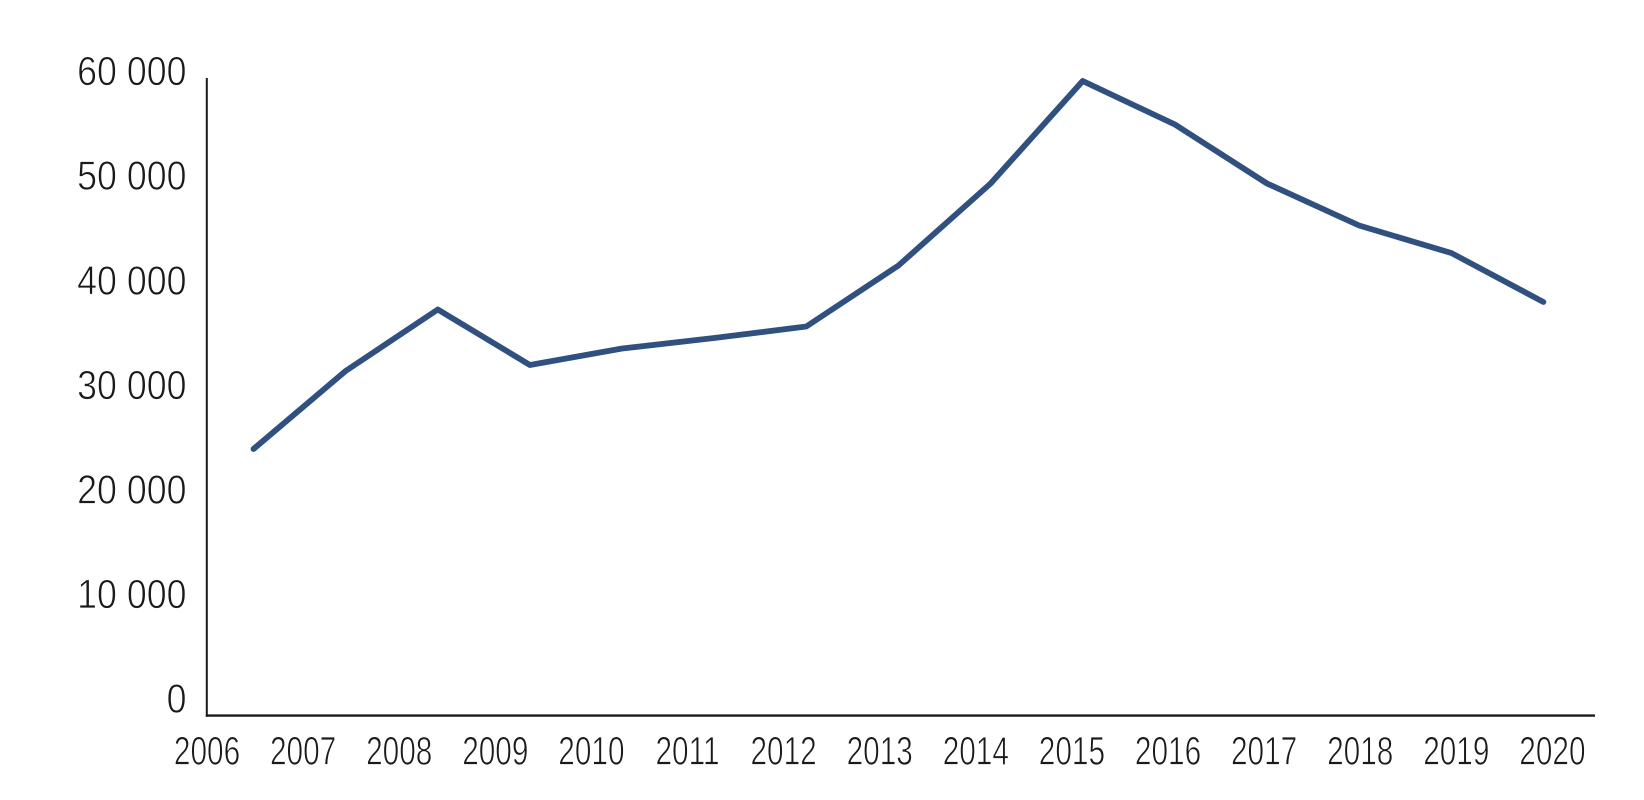  Describe the element at coordinates (131, 595) in the screenshot. I see `svg-text: 10 000` at that location.